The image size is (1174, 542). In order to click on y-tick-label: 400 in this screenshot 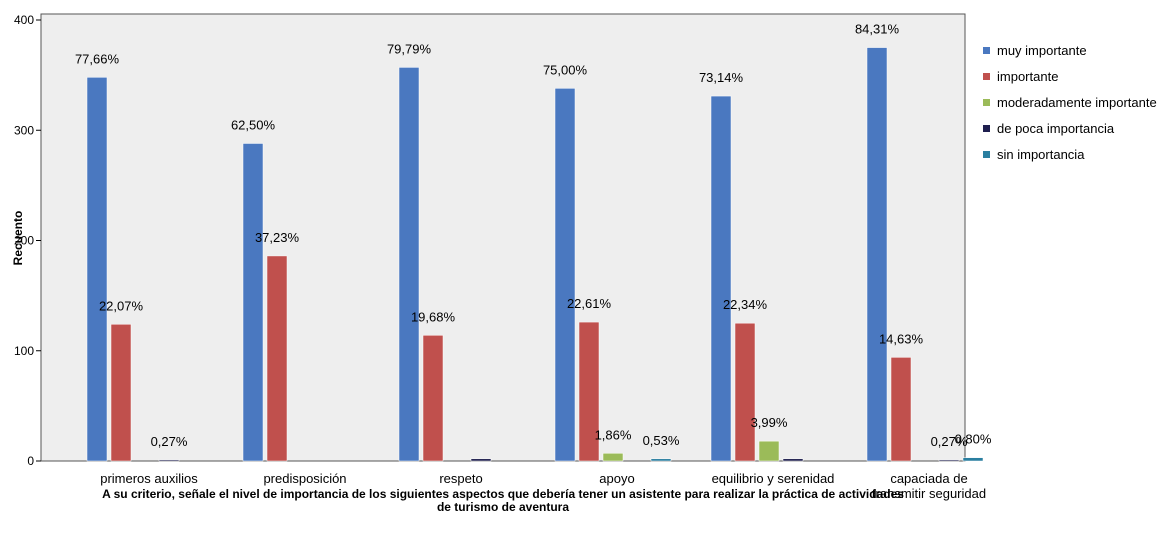, I will do `click(24, 20)`.